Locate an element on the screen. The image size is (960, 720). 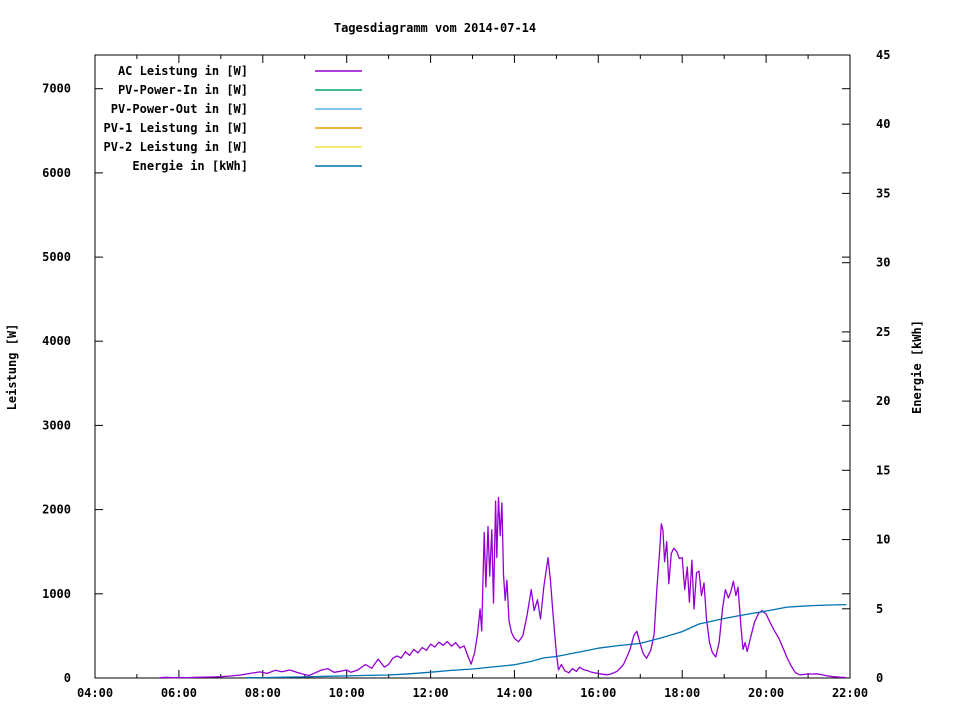
y-right-tick-label: 15 is located at coordinates (883, 470).